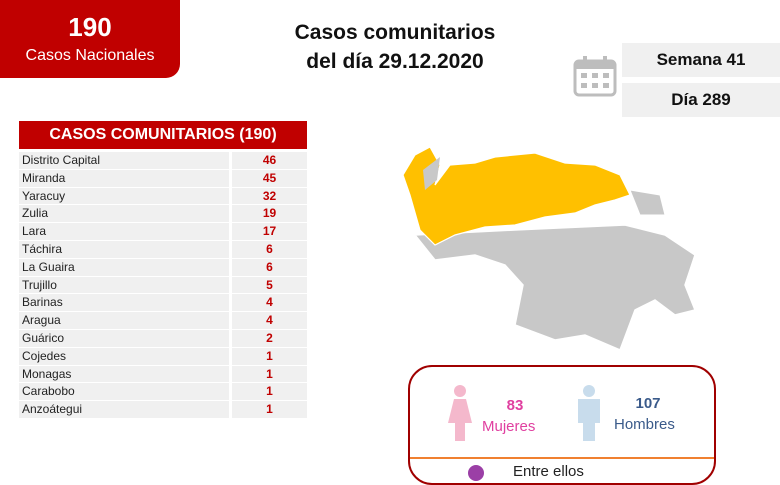 The image size is (780, 485). I want to click on table-row: Zulia 19, so click(163, 214).